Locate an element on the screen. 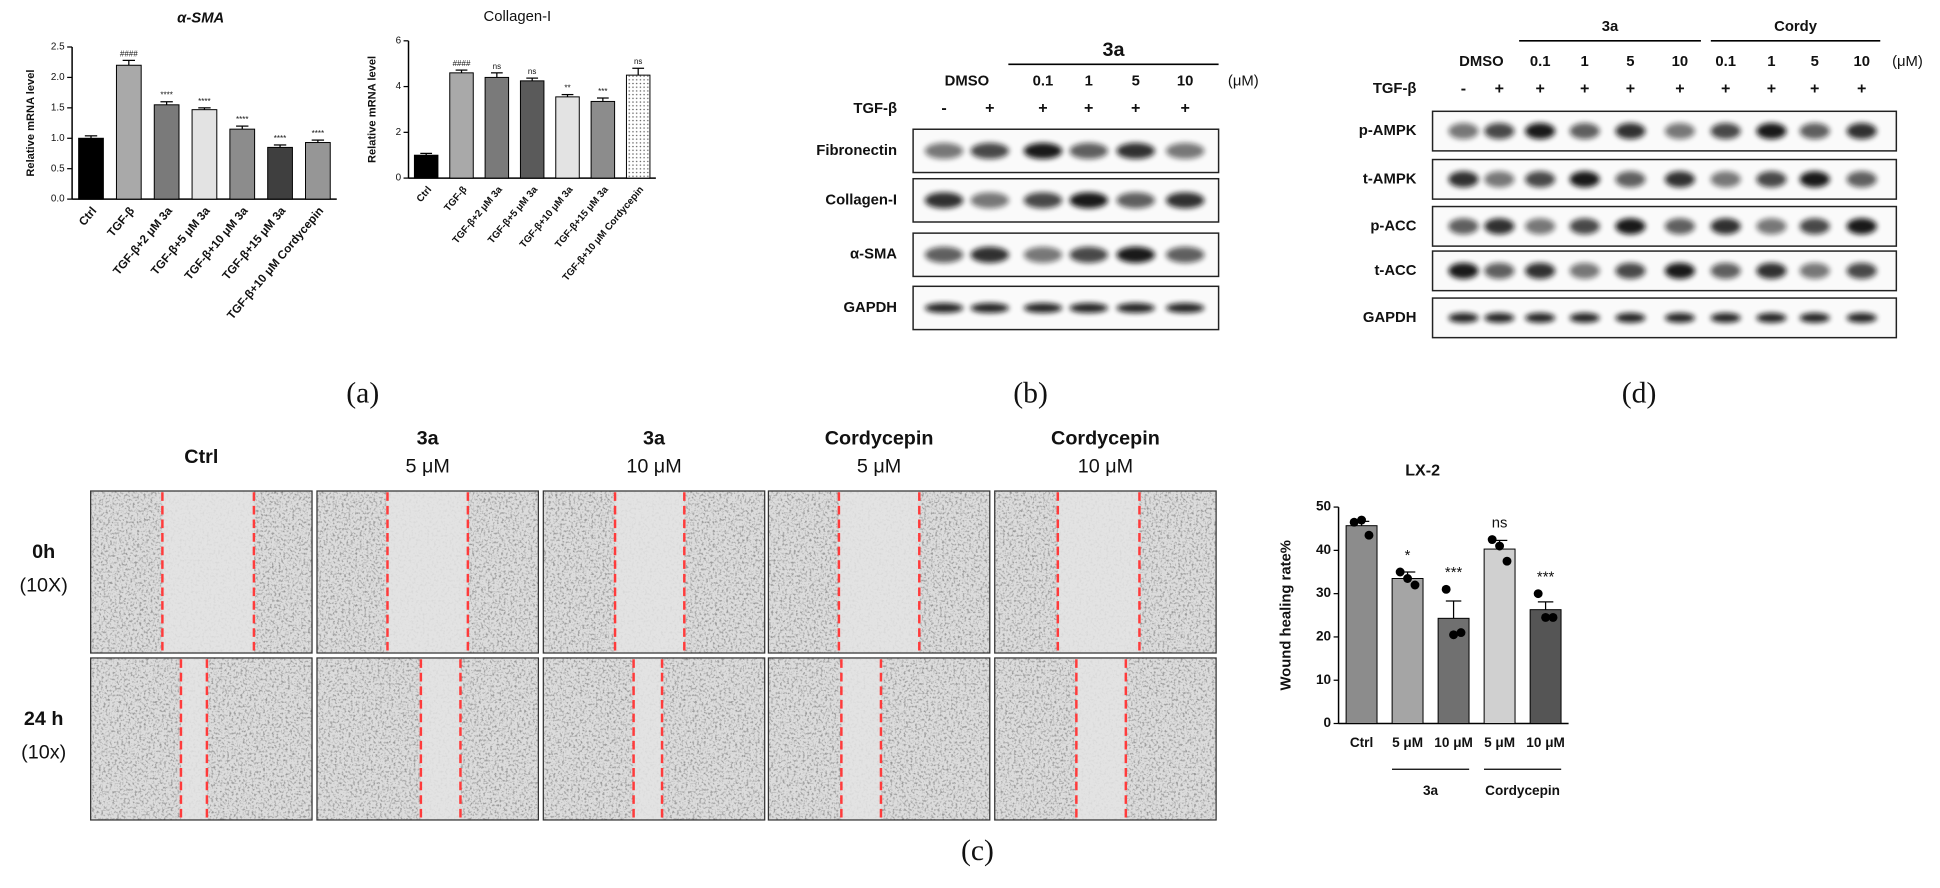 Image resolution: width=1940 pixels, height=888 pixels. row-label: 24 h is located at coordinates (44, 719).